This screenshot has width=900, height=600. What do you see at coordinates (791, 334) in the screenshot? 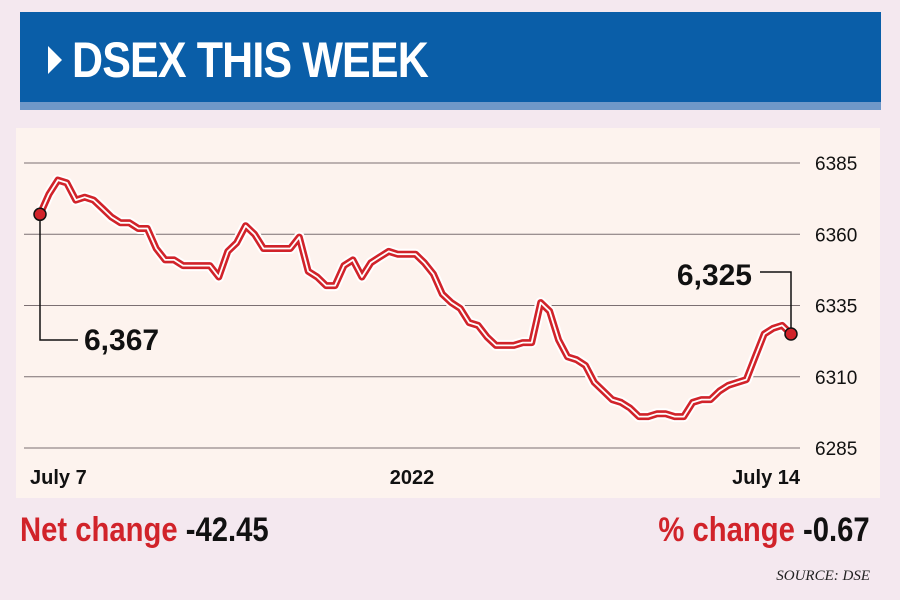
I see `end-point-marker` at bounding box center [791, 334].